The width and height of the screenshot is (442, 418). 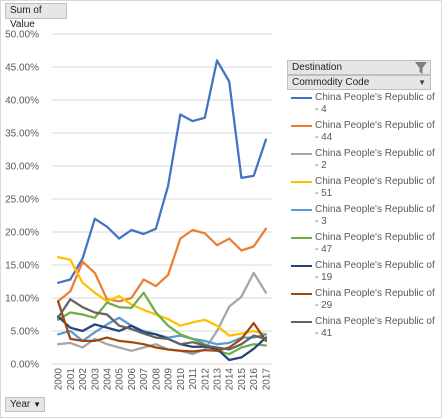 What do you see at coordinates (144, 379) in the screenshot?
I see `x-tick-label: 2007` at bounding box center [144, 379].